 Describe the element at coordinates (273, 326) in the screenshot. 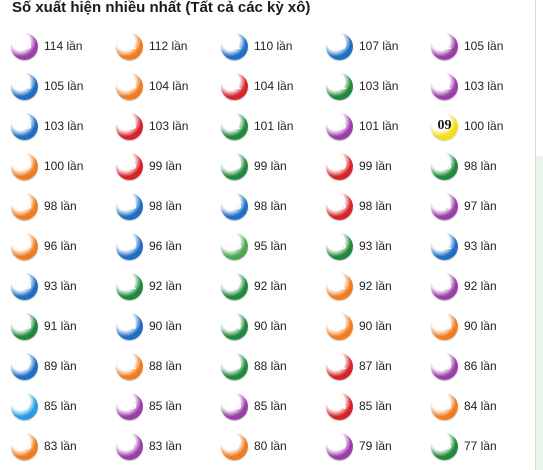

I see `number-frequency-item: 14 90 lần` at that location.